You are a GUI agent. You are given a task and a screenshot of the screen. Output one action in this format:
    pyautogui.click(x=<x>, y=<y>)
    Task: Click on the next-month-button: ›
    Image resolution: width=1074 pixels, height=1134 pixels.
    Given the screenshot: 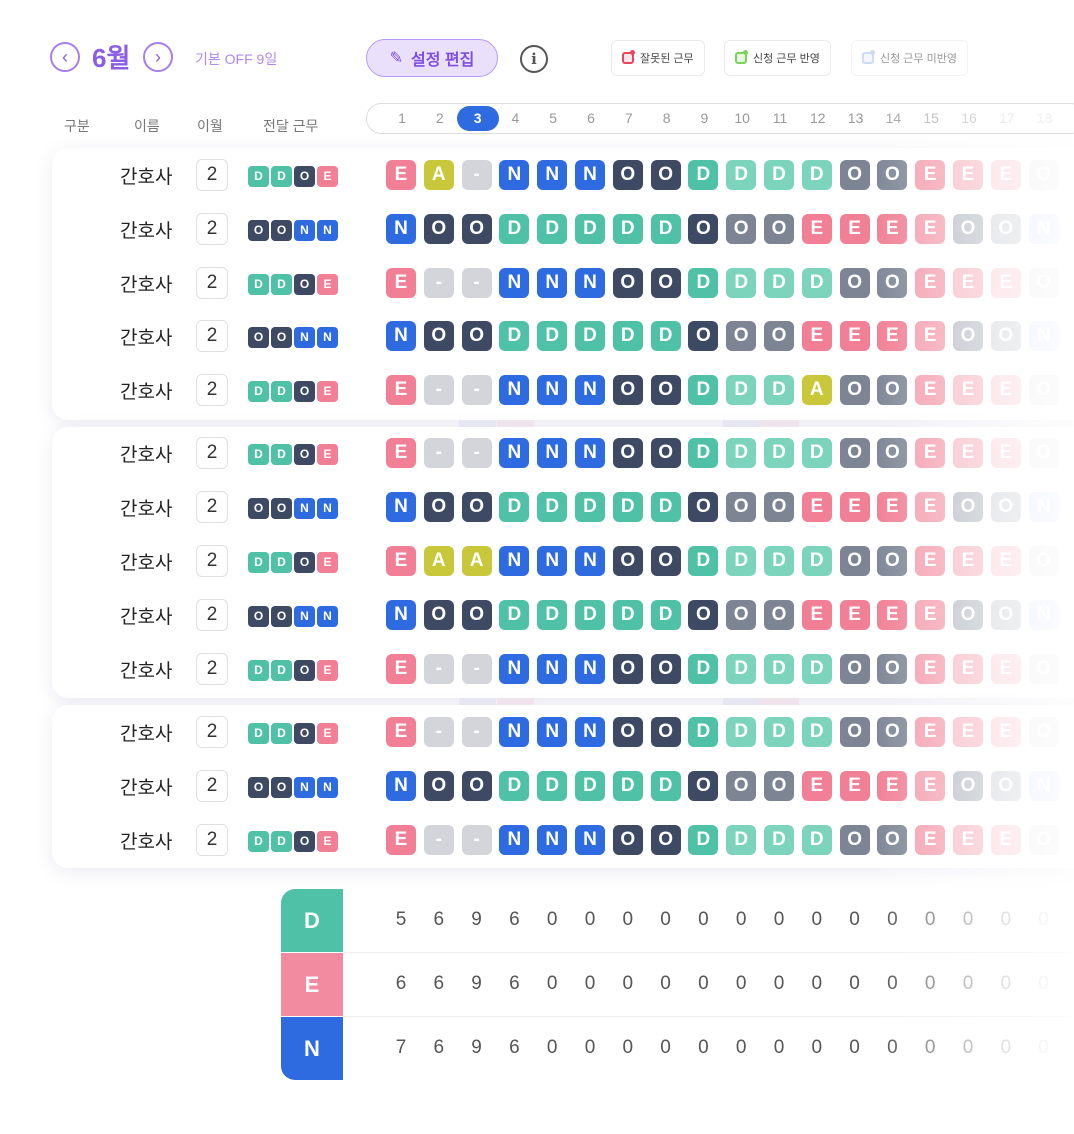 What is the action you would take?
    pyautogui.click(x=158, y=57)
    